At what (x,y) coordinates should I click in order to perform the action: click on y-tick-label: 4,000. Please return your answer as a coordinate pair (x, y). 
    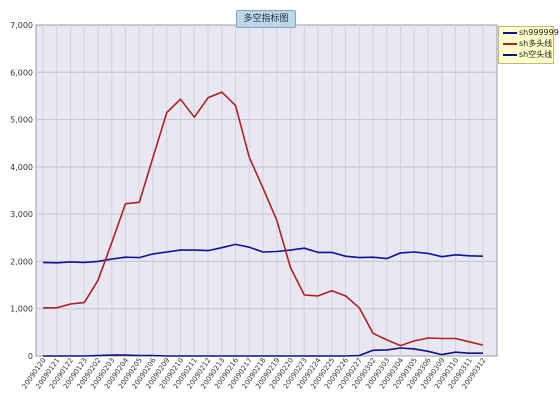
    Looking at the image, I should click on (21, 167).